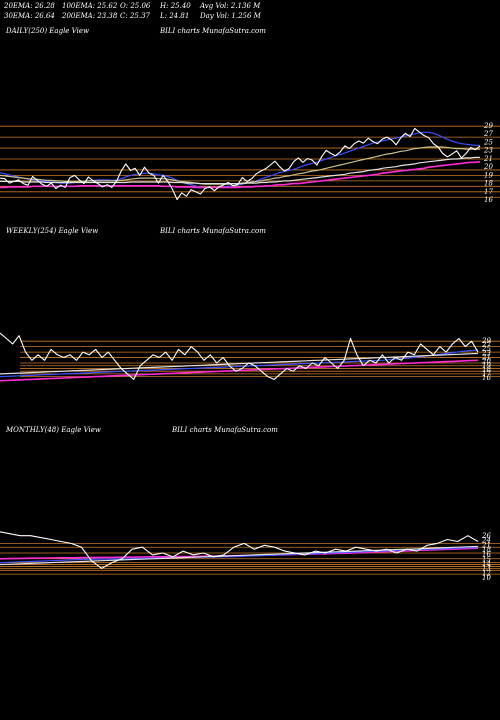 Image resolution: width=500 pixels, height=720 pixels. Describe the element at coordinates (486, 357) in the screenshot. I see `weekly-ytick-4: 21` at that location.